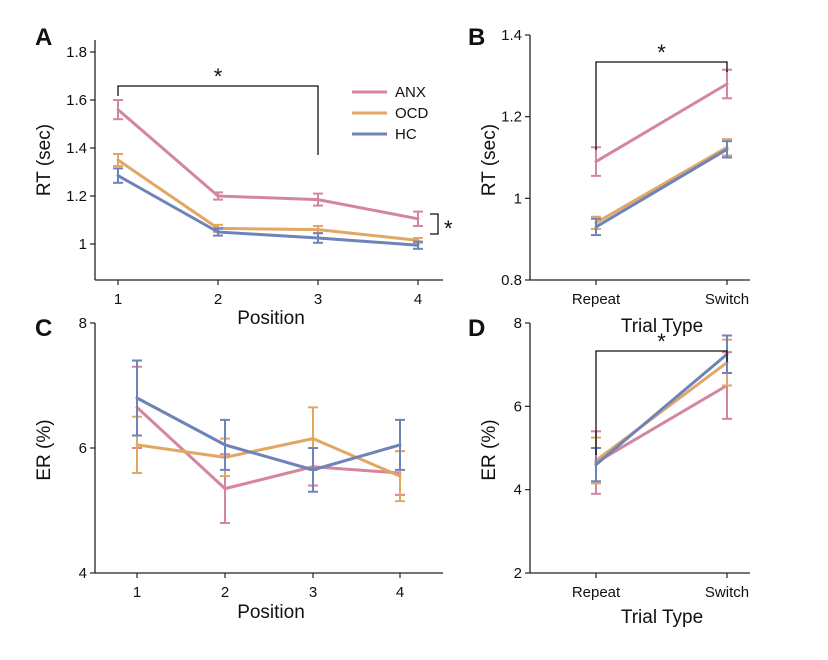 The image size is (828, 660). What do you see at coordinates (511, 280) in the screenshot?
I see `y-tick-label: 0.8` at bounding box center [511, 280].